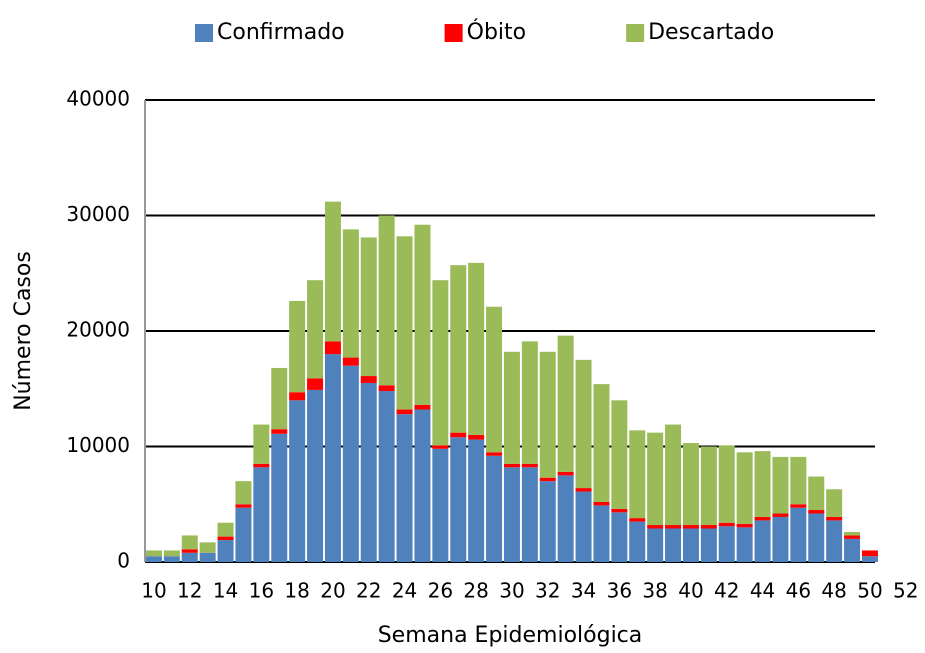 The height and width of the screenshot is (653, 925). Describe the element at coordinates (475, 591) in the screenshot. I see `x-tick-label: 28` at that location.